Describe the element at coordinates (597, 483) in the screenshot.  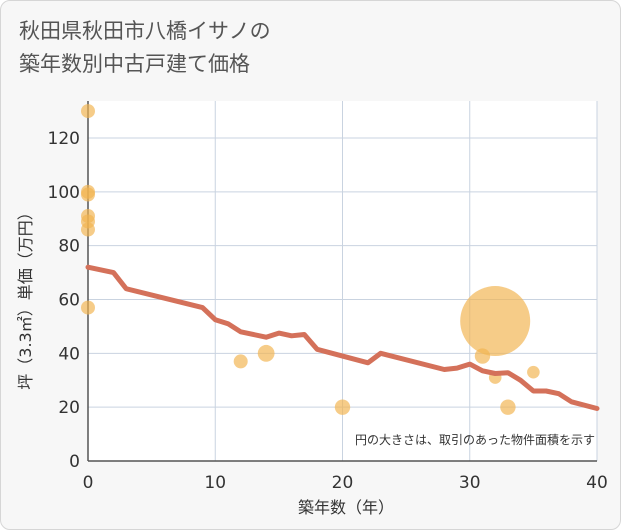
I see `x-tick-label: 40` at that location.